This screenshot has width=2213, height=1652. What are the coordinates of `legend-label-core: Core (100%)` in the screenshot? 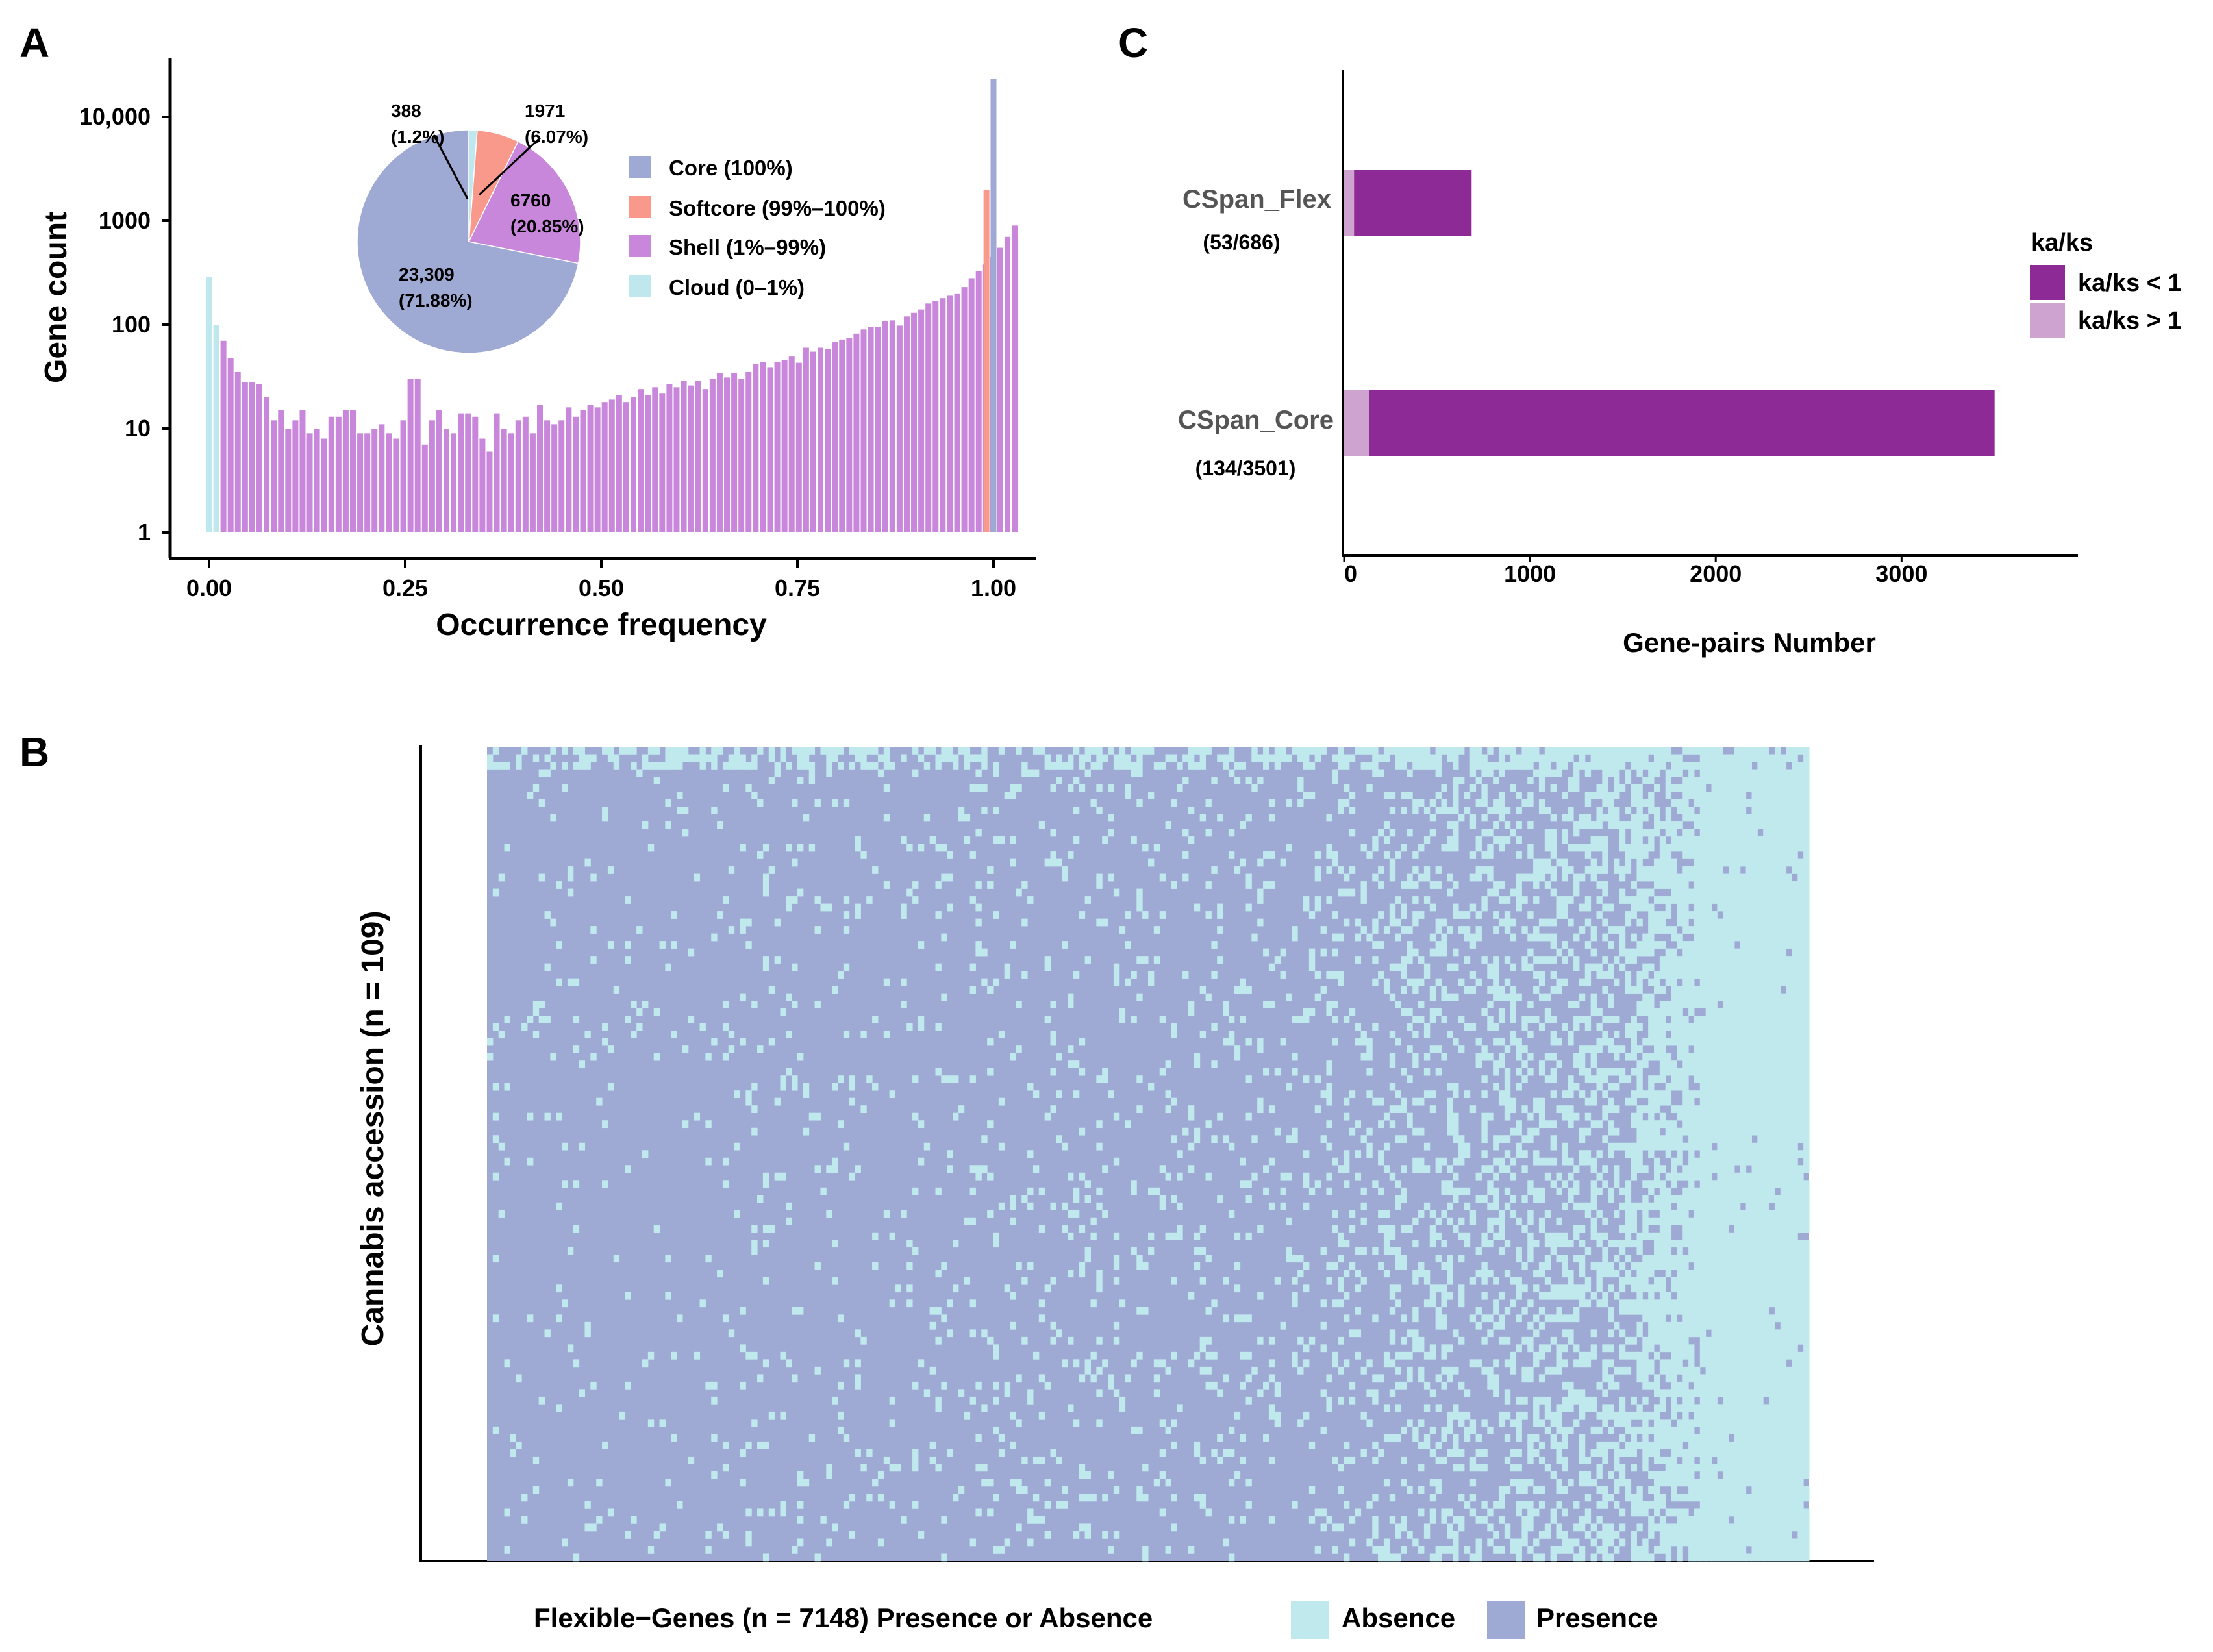 It's located at (731, 168).